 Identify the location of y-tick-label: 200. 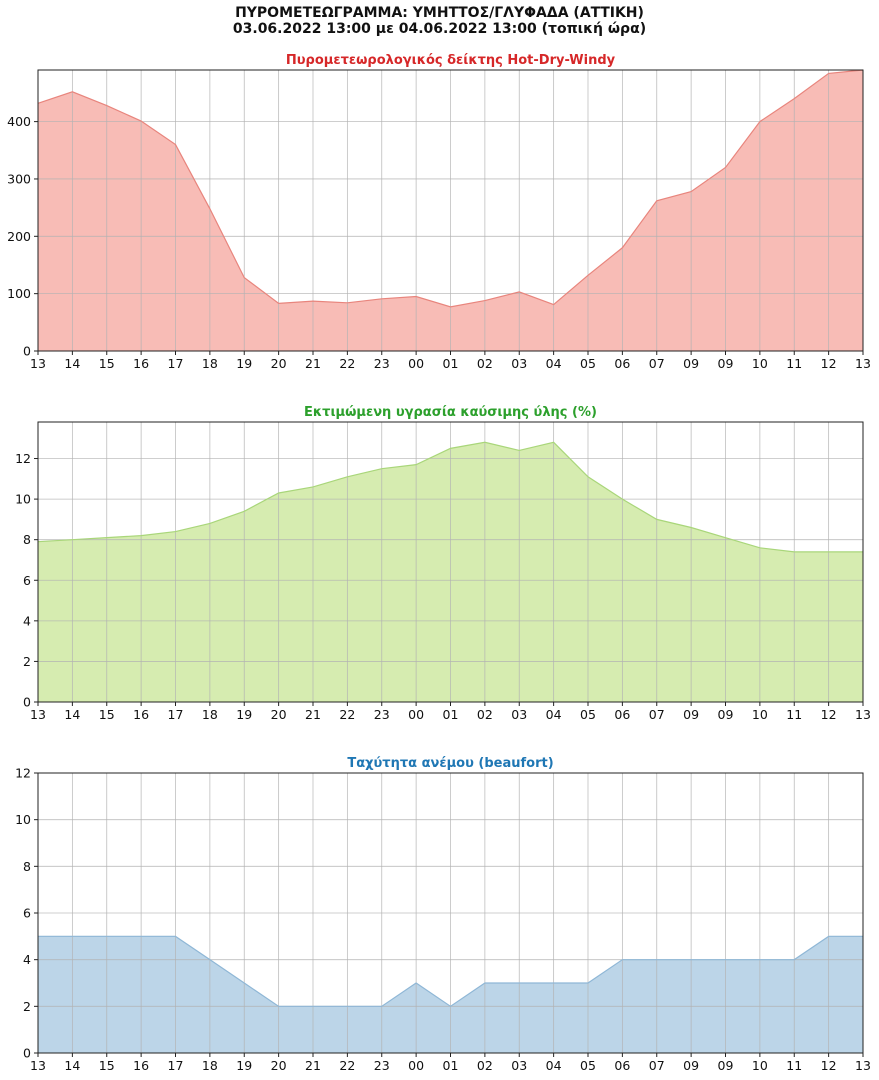
(19, 236).